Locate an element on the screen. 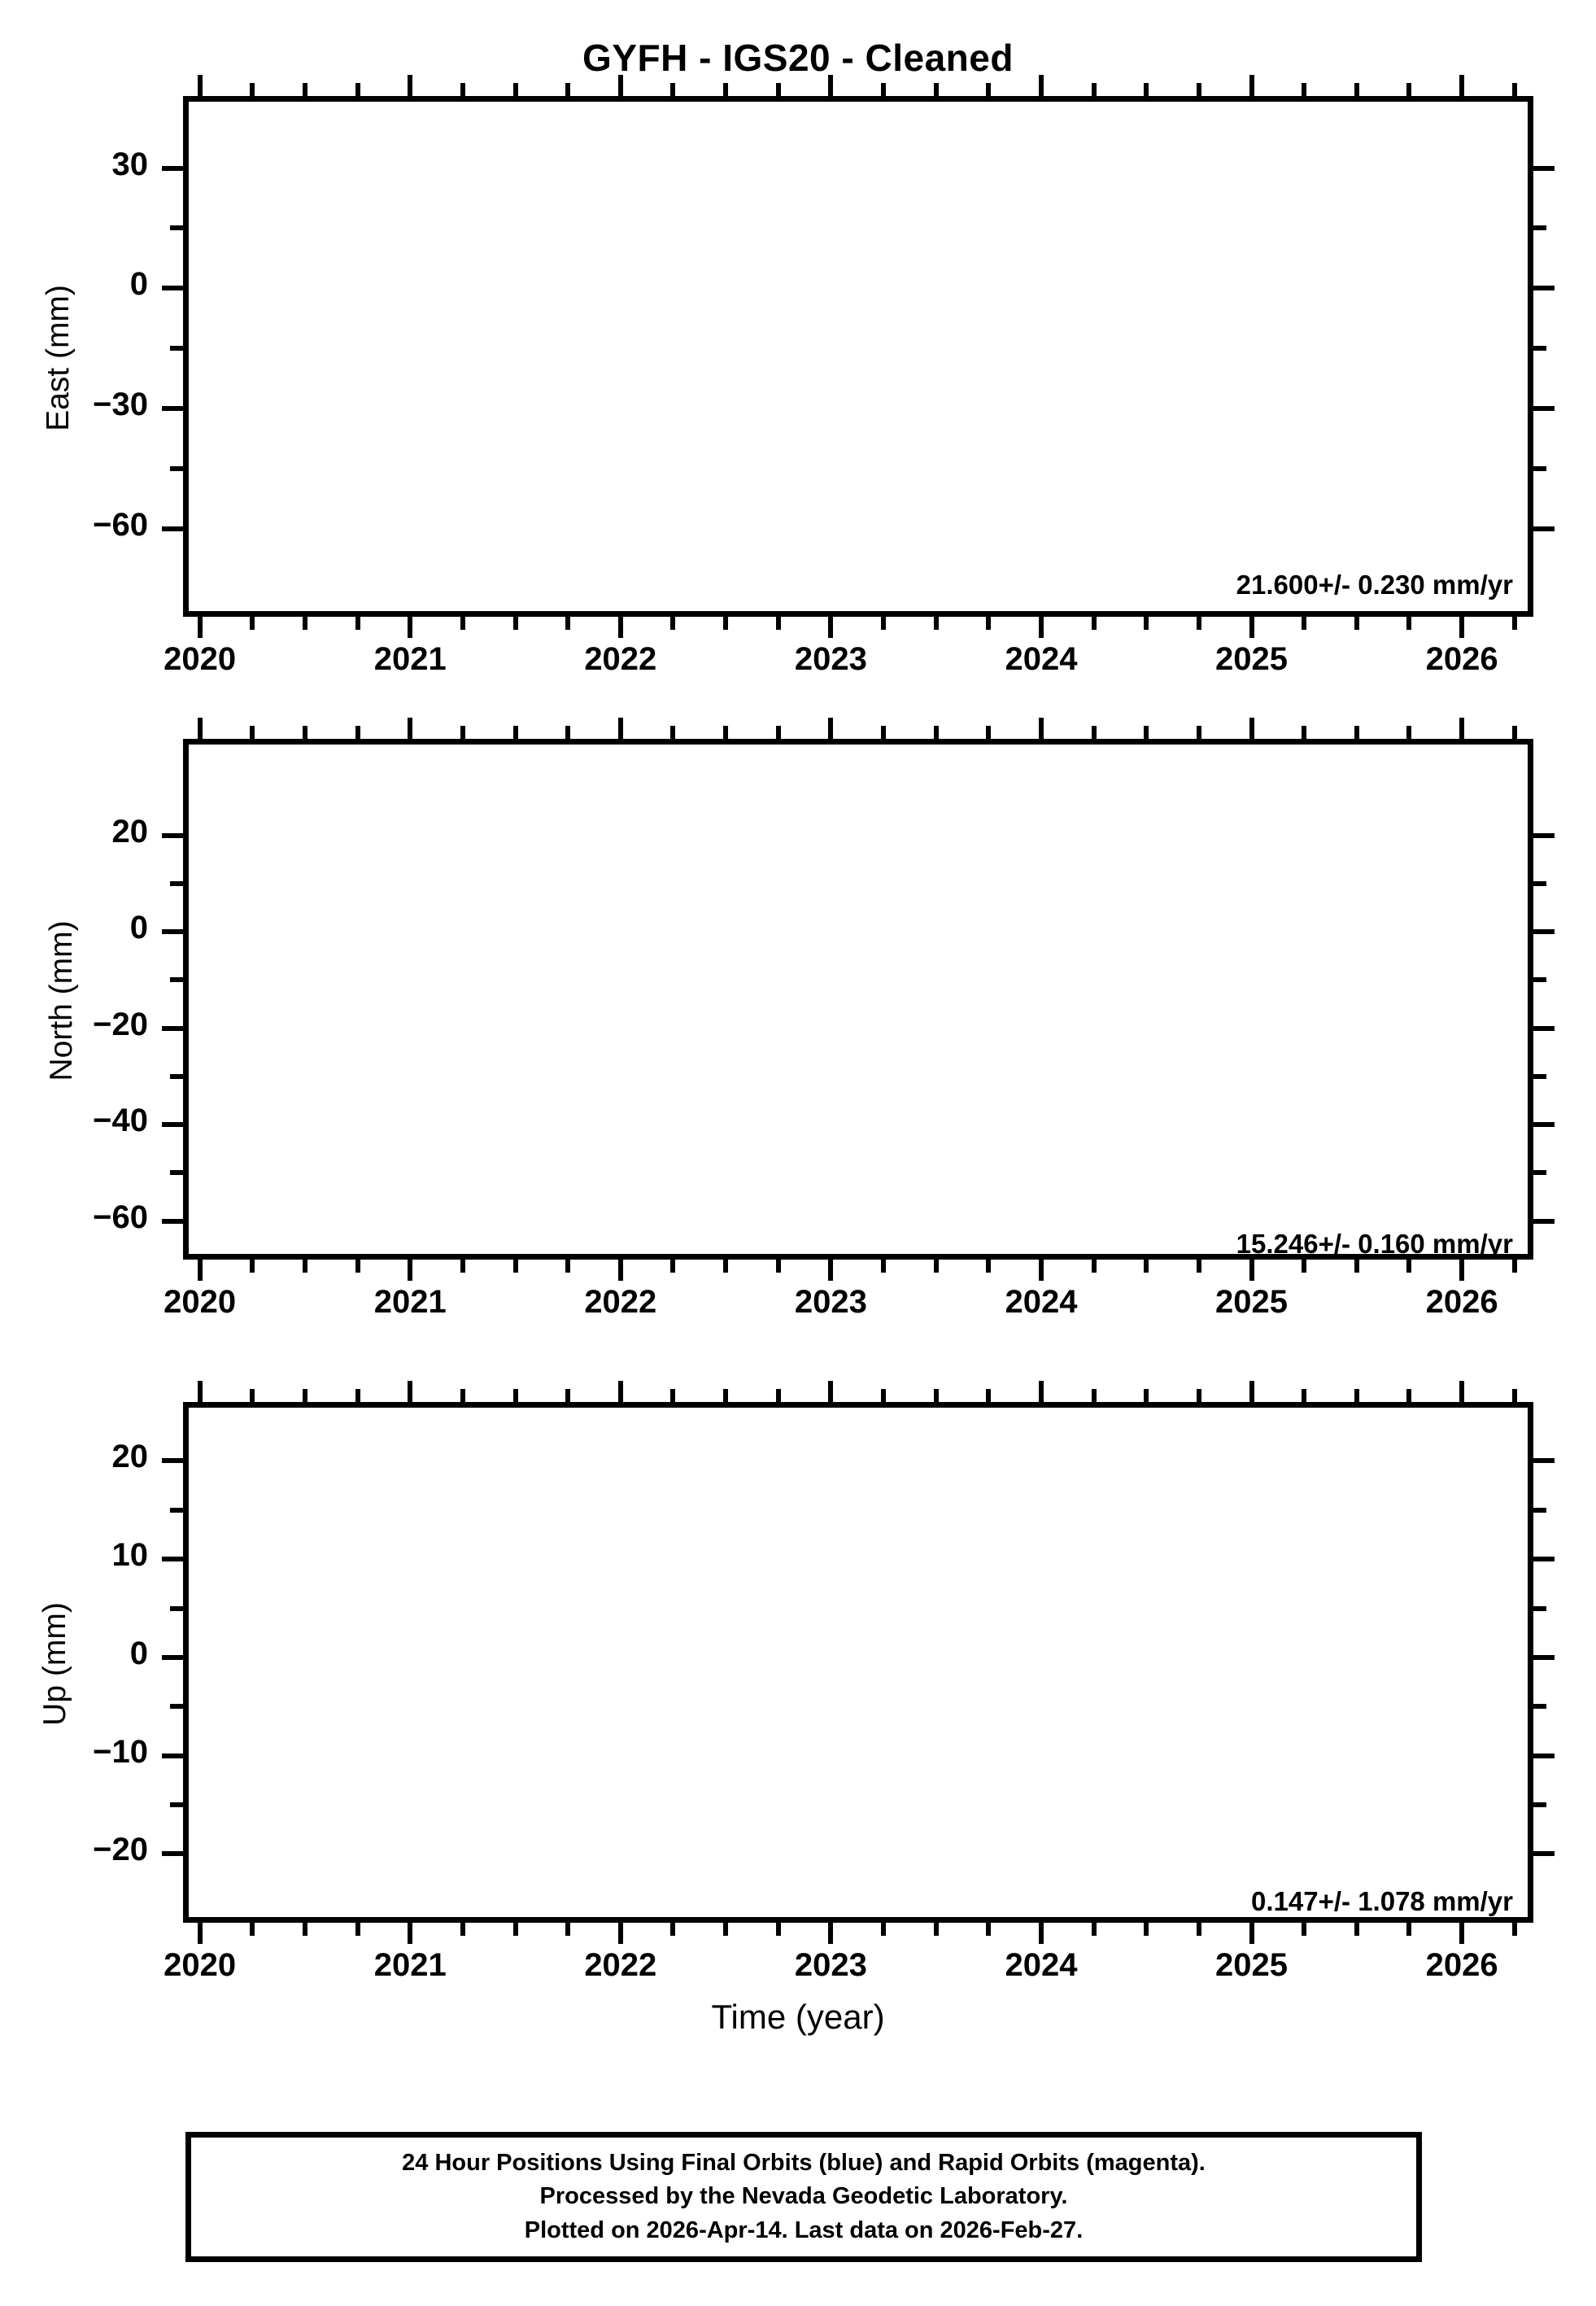 This screenshot has height=2306, width=1596. east-xtick-label: 2024 is located at coordinates (1041, 659).